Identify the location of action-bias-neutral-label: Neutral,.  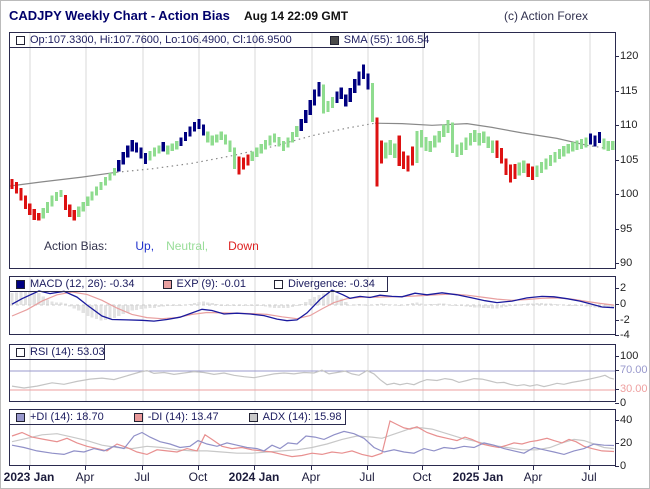
(187, 246).